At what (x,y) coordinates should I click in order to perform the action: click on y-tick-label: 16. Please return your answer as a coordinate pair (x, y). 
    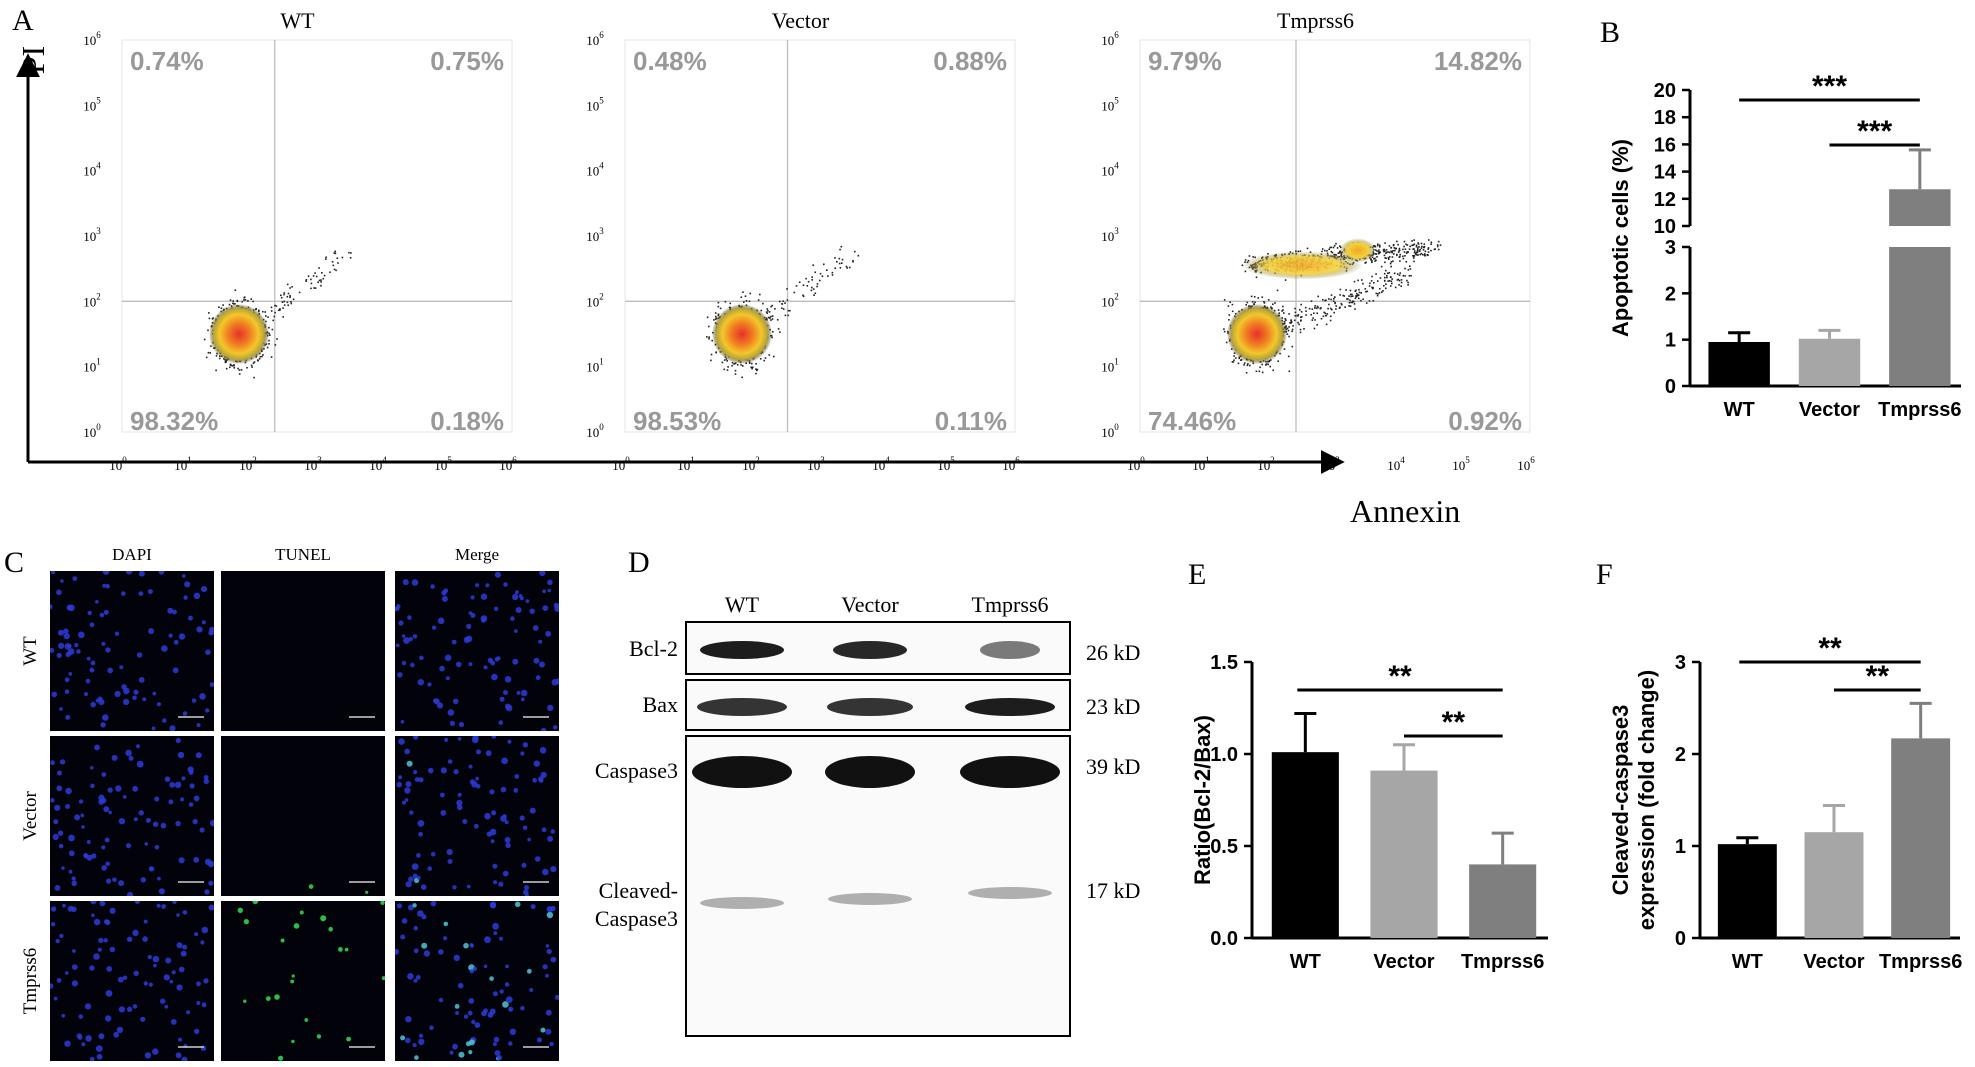
    Looking at the image, I should click on (1665, 145).